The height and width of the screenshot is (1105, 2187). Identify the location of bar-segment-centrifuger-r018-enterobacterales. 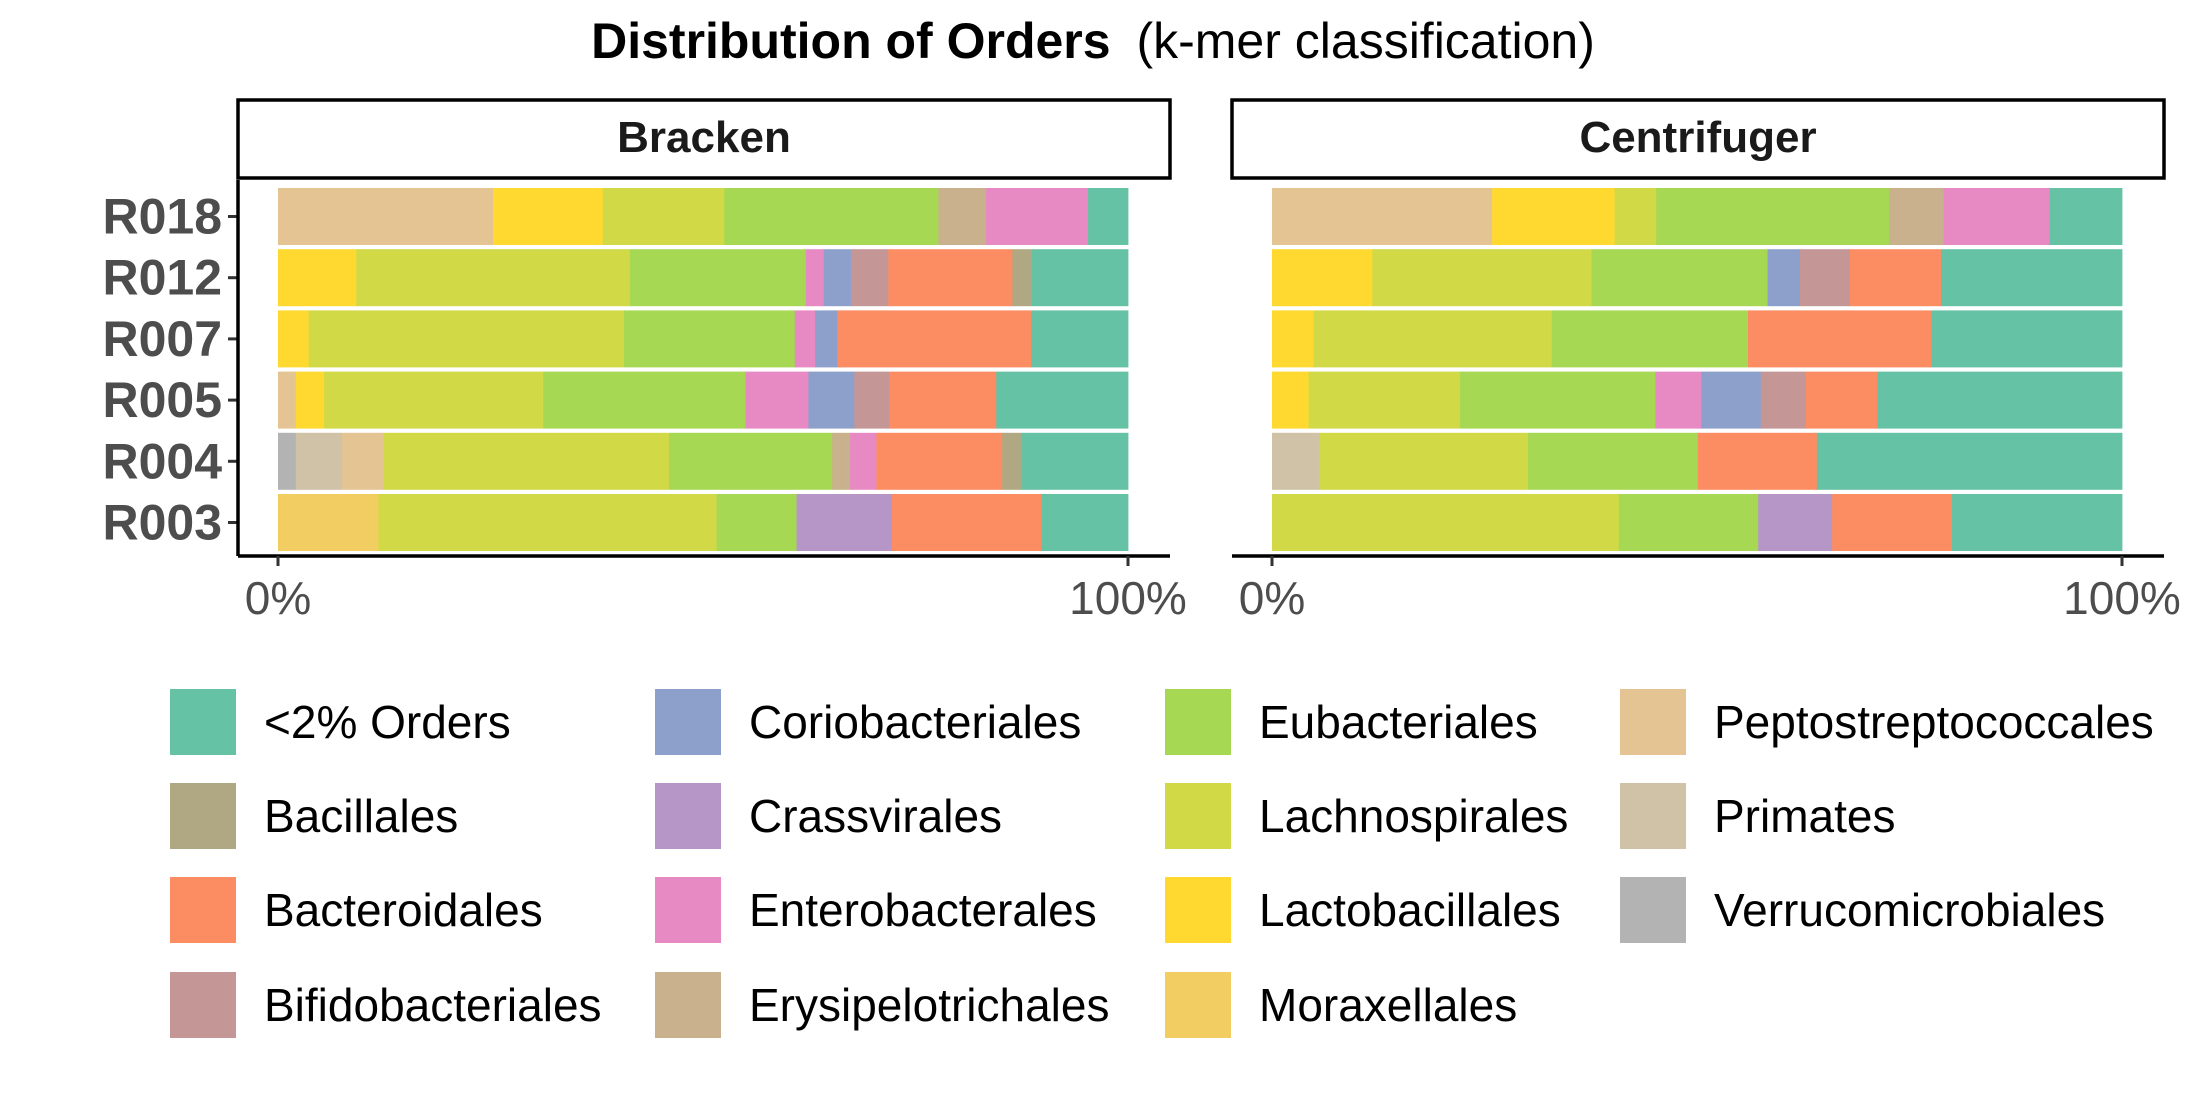
(1997, 216).